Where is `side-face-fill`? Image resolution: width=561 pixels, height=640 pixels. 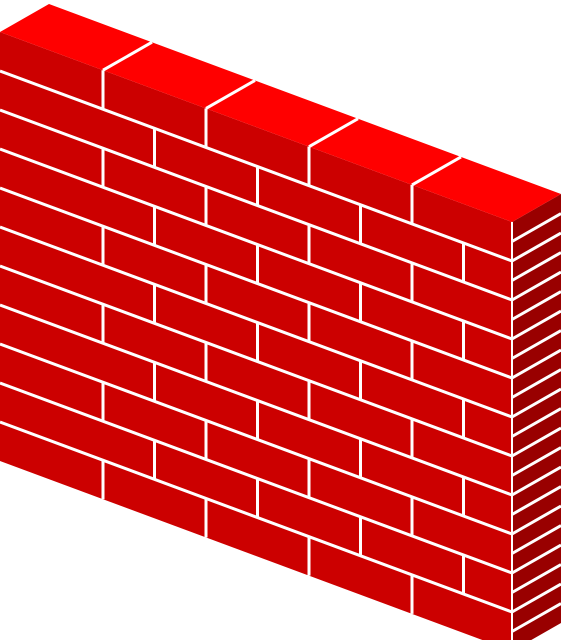
side-face-fill is located at coordinates (536, 417).